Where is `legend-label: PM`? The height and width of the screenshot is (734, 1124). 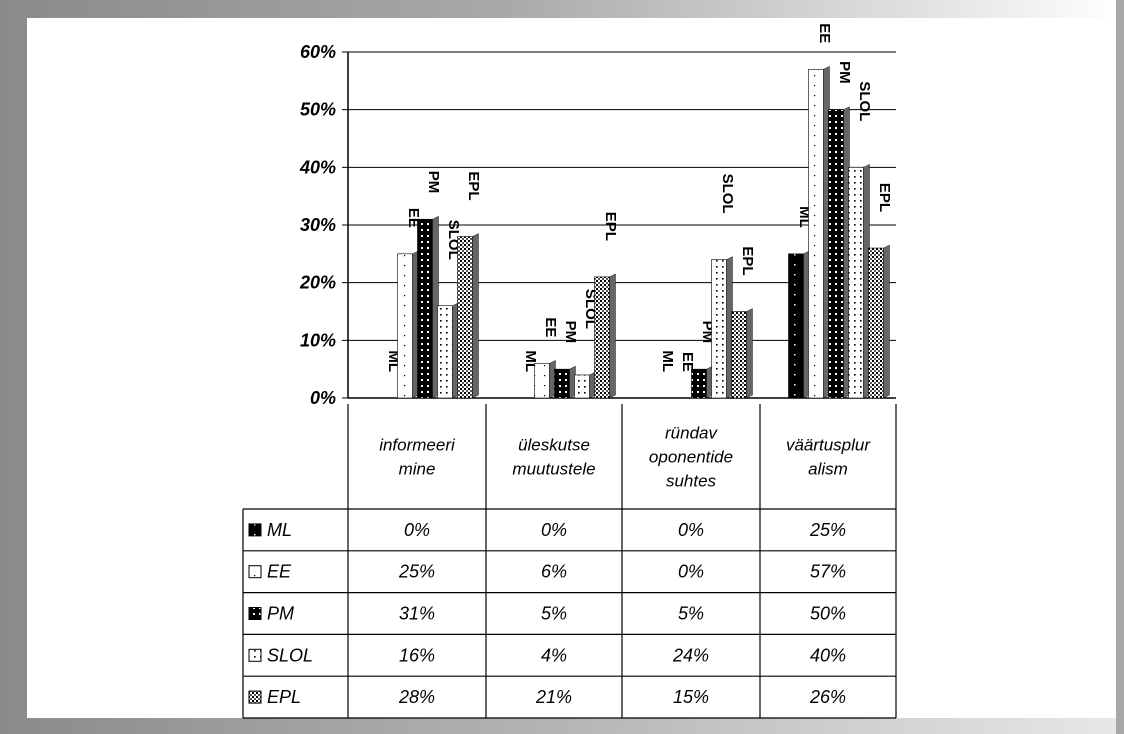 legend-label: PM is located at coordinates (280, 614).